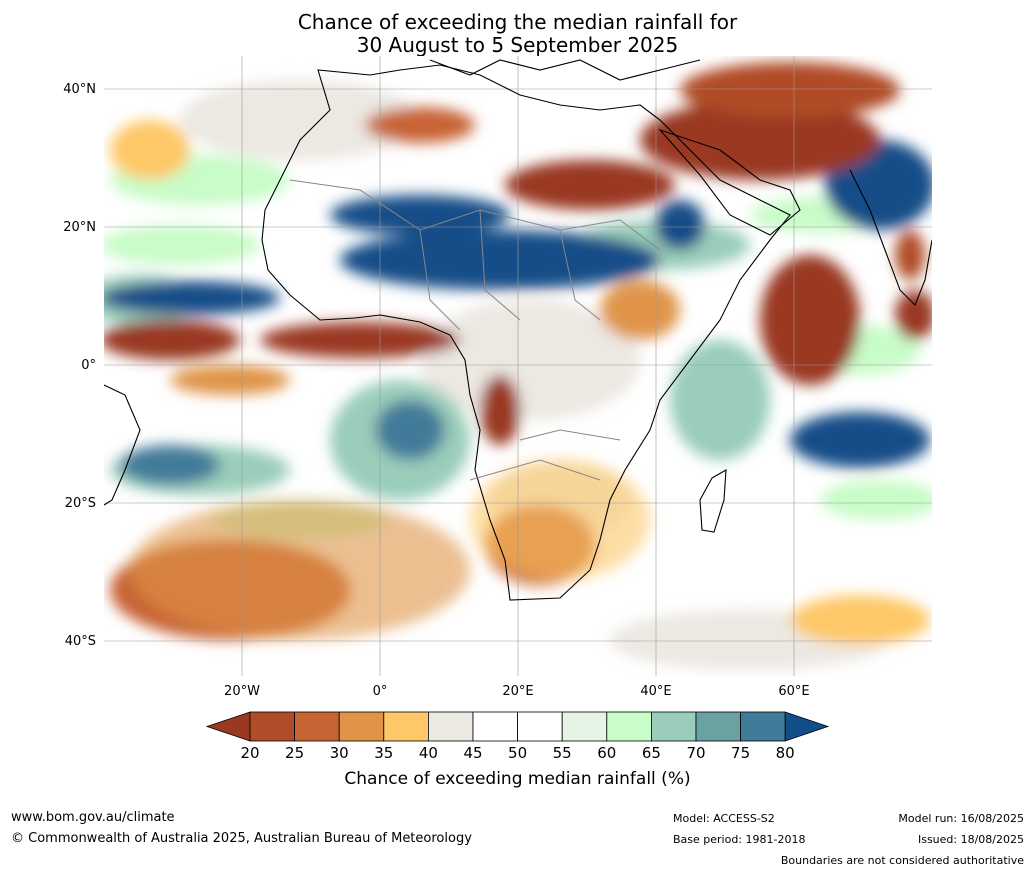 The width and height of the screenshot is (1035, 873). Describe the element at coordinates (250, 753) in the screenshot. I see `colorbar-tick-label: 20` at that location.